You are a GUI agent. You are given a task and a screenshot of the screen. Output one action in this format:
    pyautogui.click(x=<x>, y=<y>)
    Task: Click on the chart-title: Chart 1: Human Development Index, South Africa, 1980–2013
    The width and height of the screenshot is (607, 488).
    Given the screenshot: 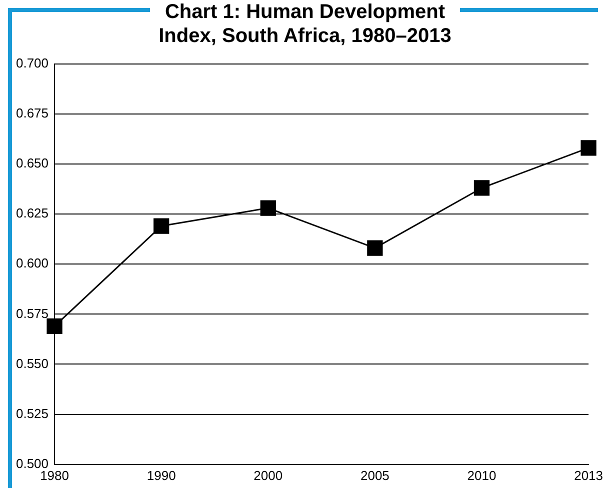 What is the action you would take?
    pyautogui.click(x=305, y=24)
    